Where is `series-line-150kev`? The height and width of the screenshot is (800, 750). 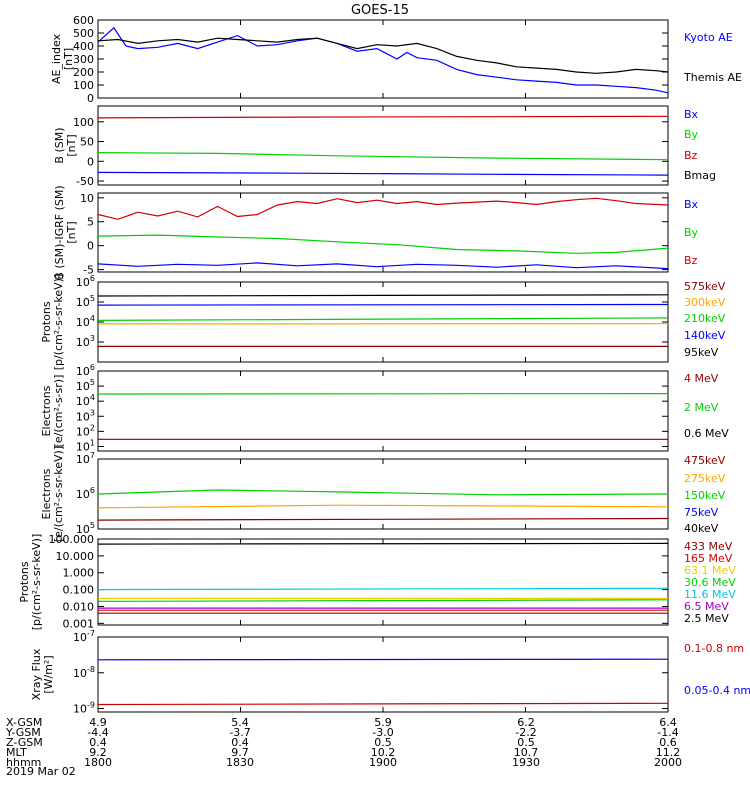 series-line-150kev is located at coordinates (383, 492).